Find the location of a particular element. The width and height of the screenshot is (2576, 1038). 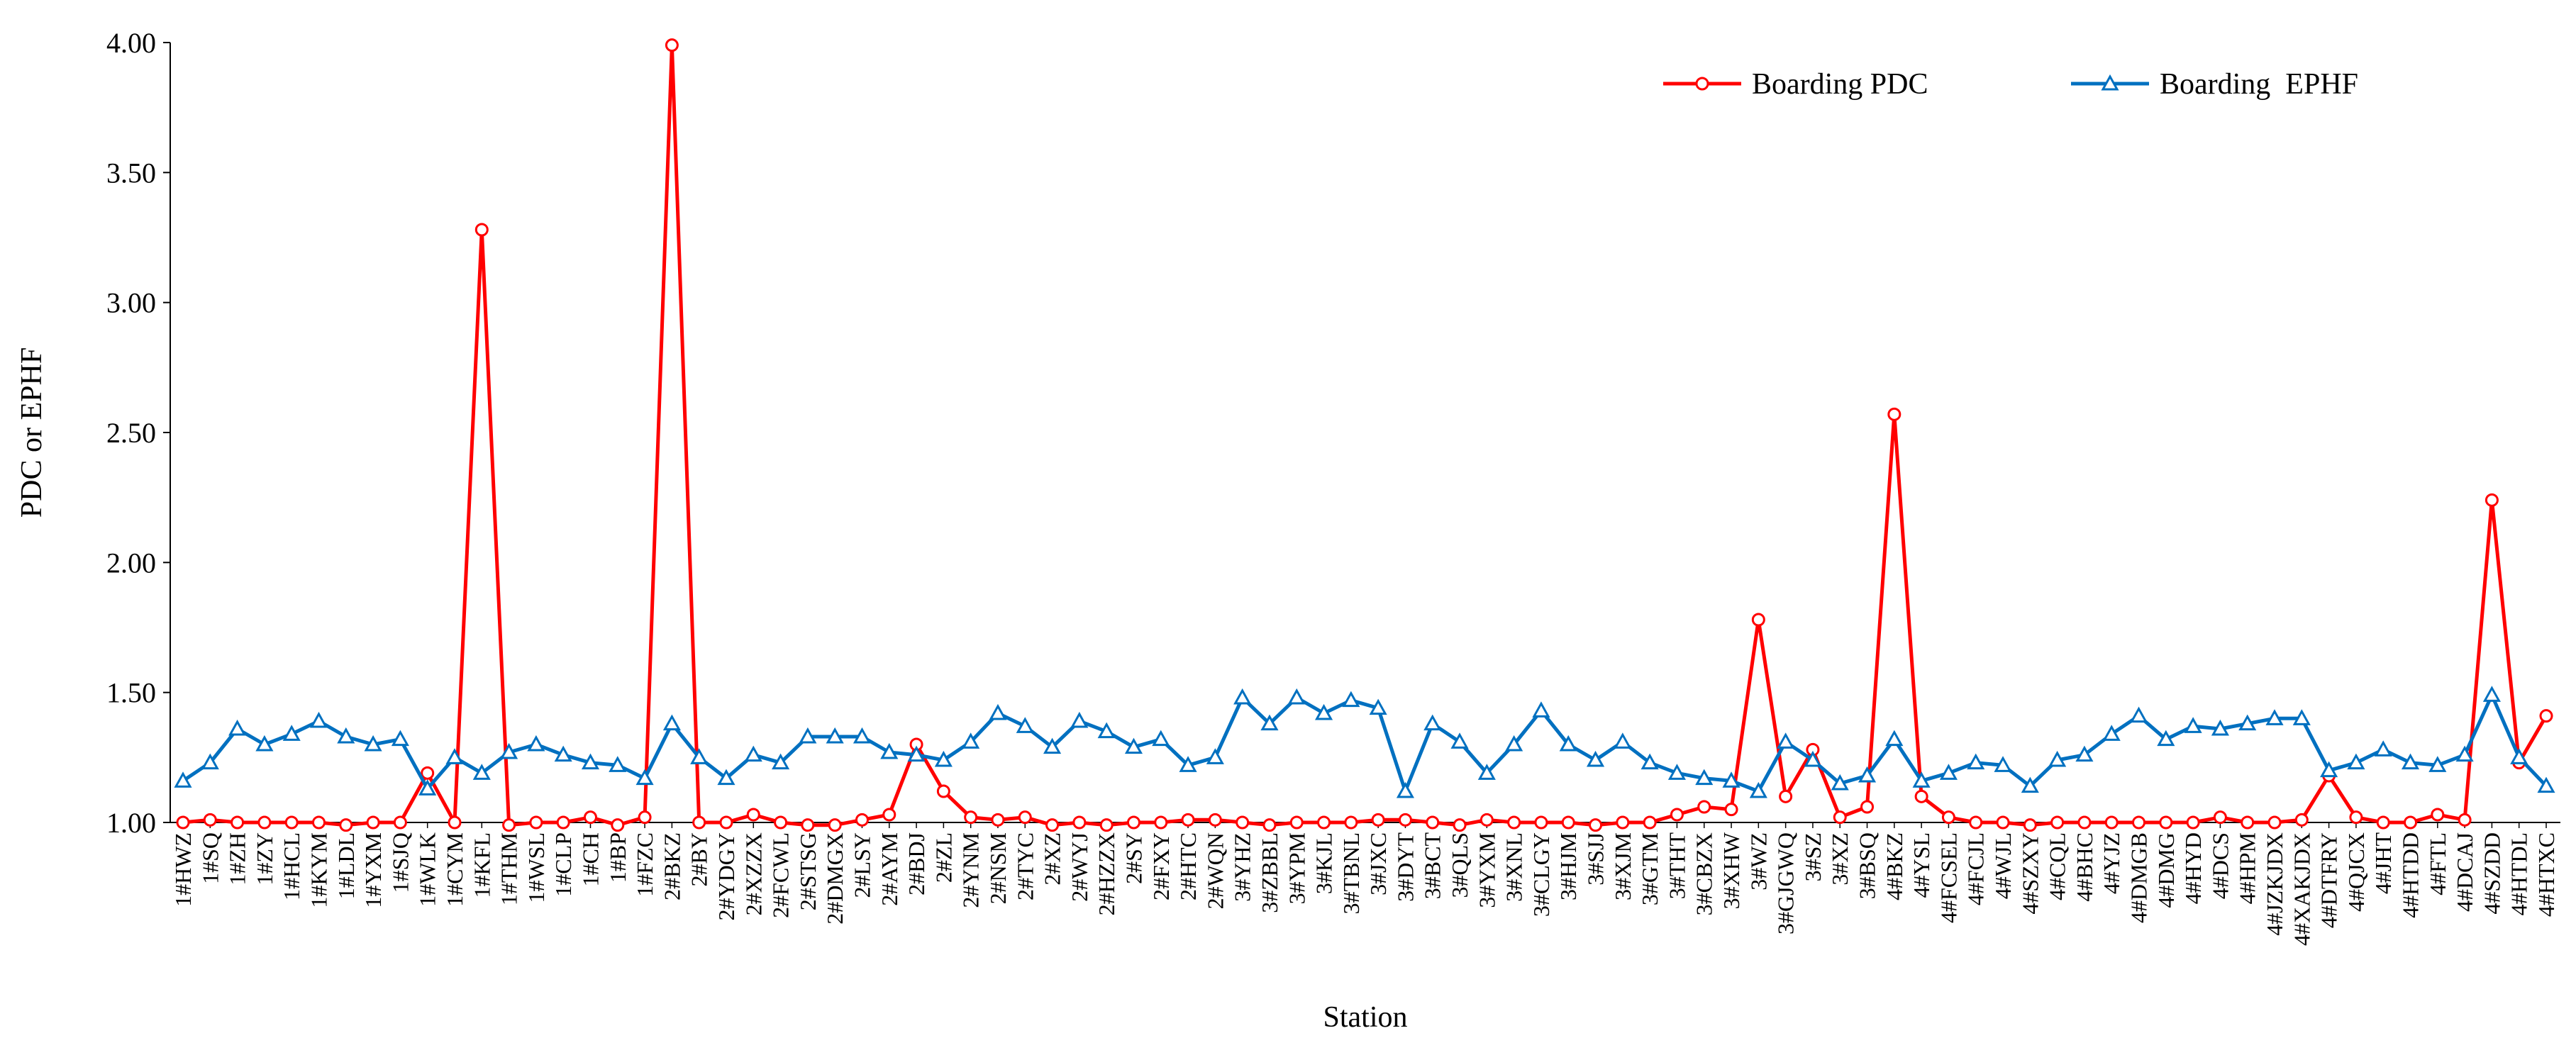

x-tick-label: 3#YPM is located at coordinates (1296, 868).